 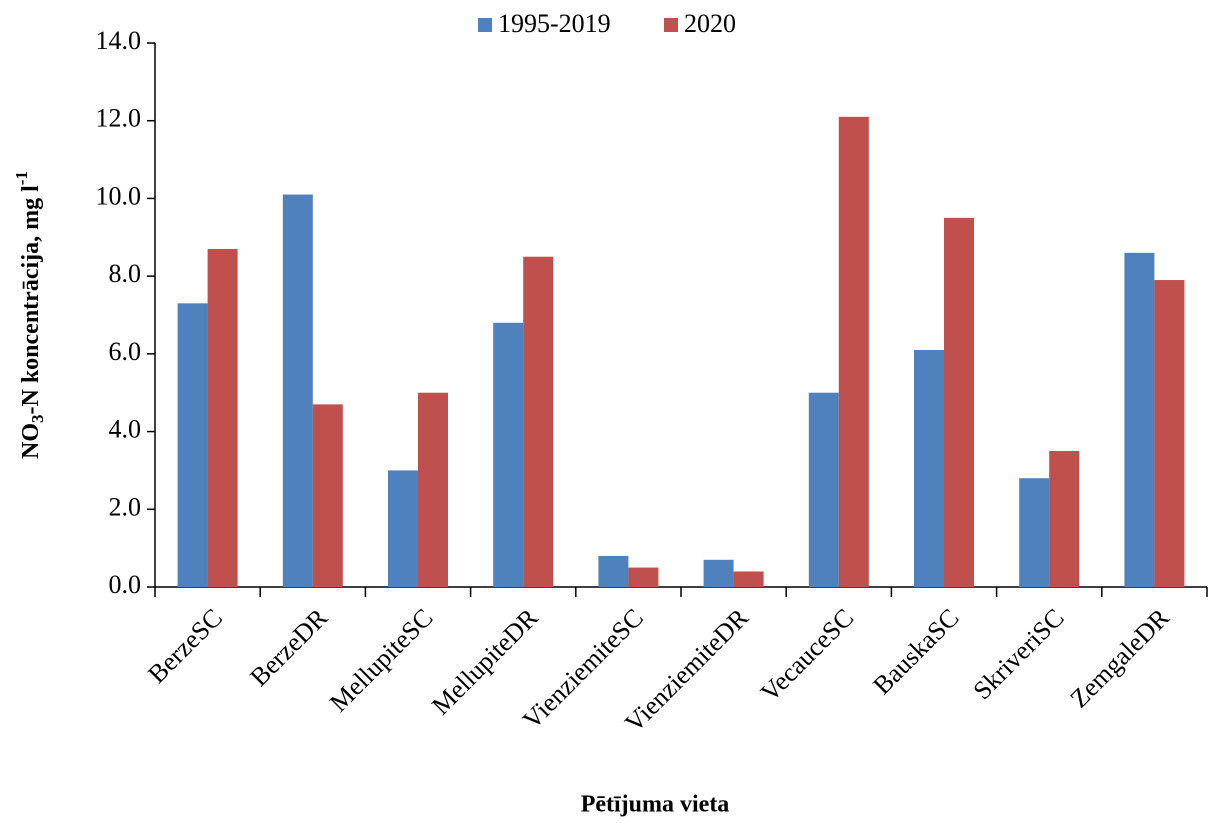 I want to click on y-axis-title-sup: -1, so click(x=21, y=178).